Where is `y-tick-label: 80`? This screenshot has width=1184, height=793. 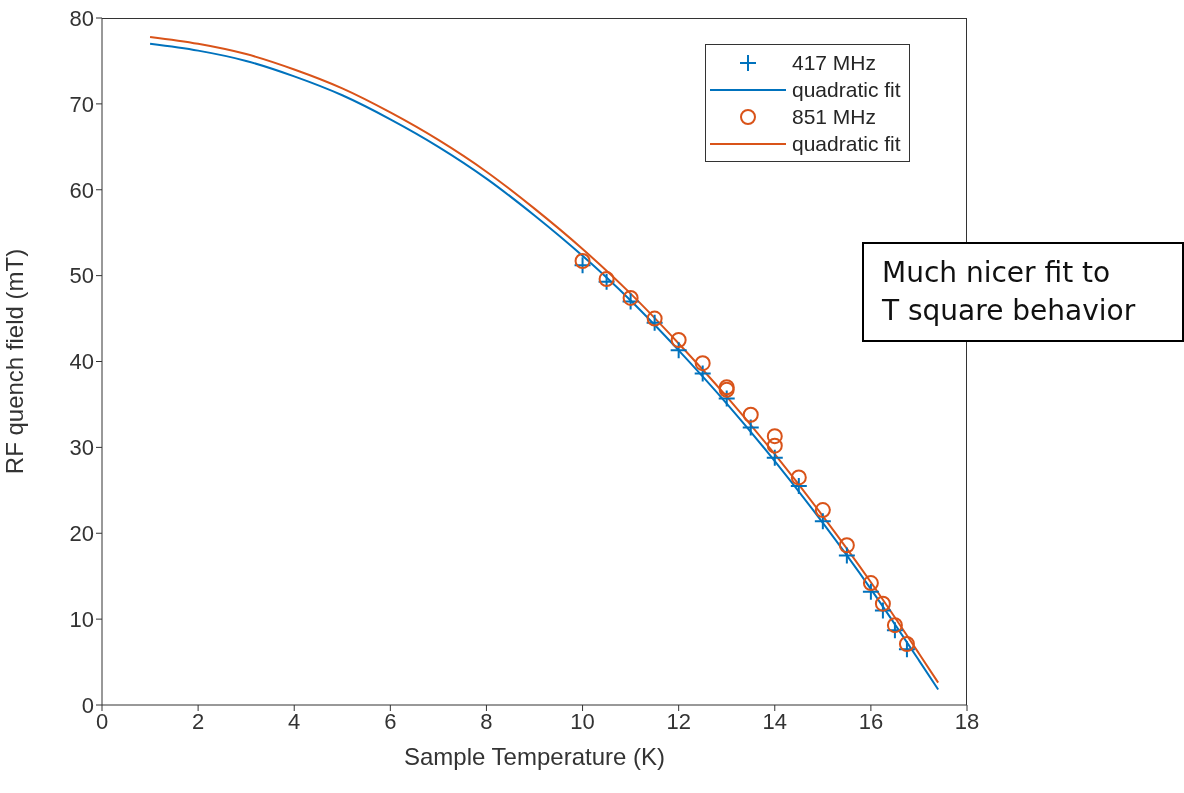
y-tick-label: 80 is located at coordinates (81, 18).